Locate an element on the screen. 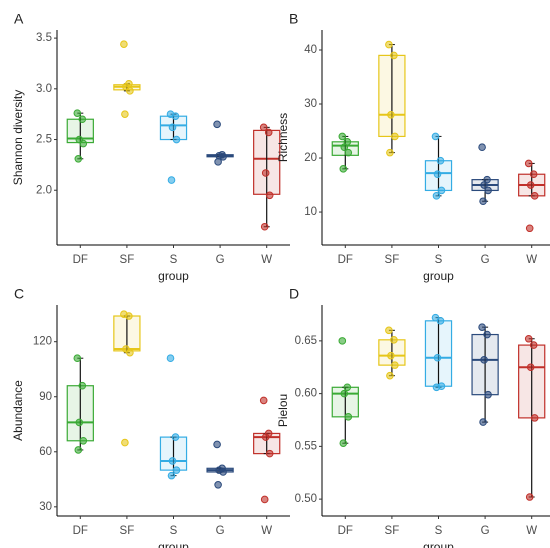  x-axis-title: group is located at coordinates (438, 276).